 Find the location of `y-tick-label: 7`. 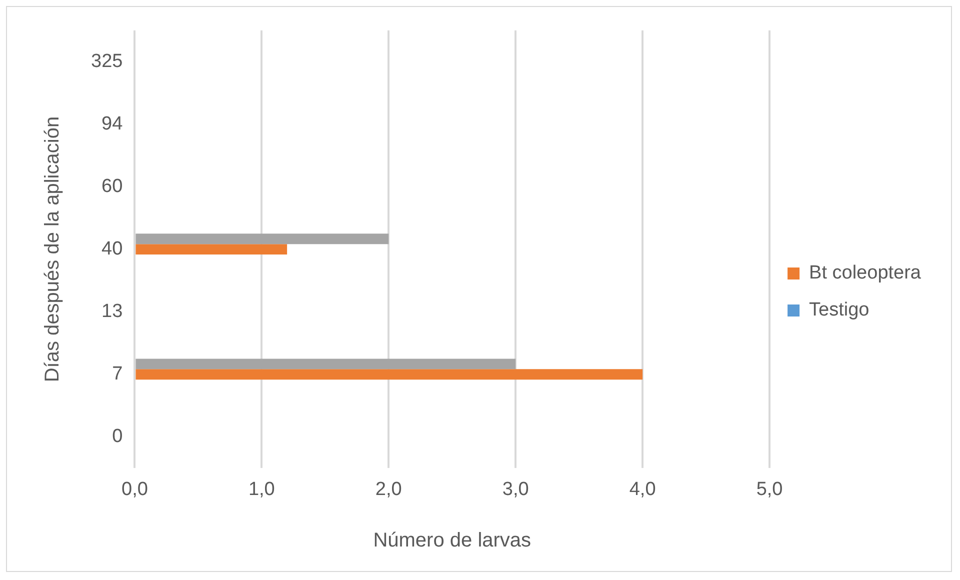

y-tick-label: 7 is located at coordinates (117, 374).